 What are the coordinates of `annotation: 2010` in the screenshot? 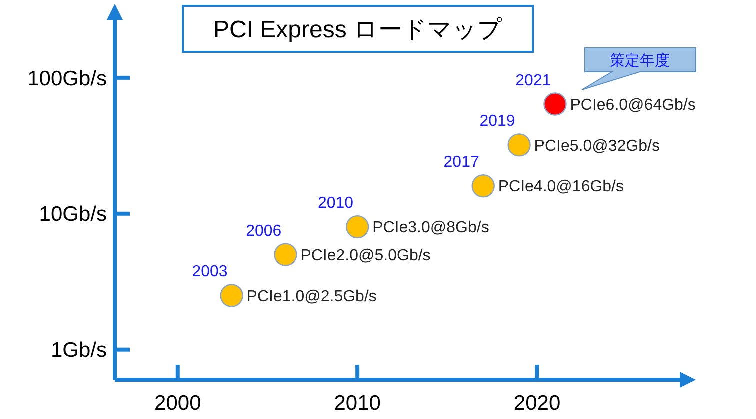 It's located at (336, 203).